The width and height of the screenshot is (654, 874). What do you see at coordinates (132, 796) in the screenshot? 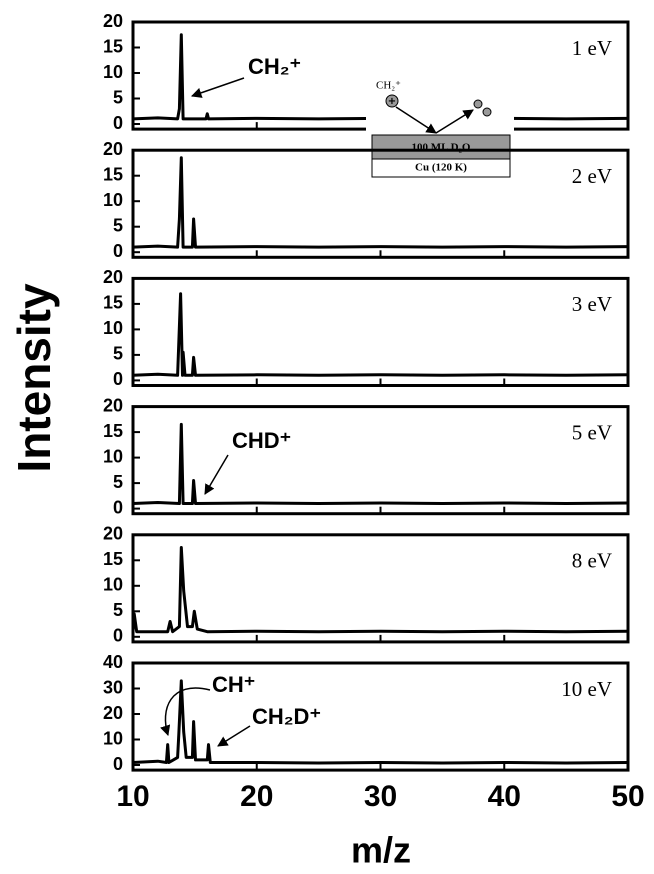
I see `x-tick-label: 10` at bounding box center [132, 796].